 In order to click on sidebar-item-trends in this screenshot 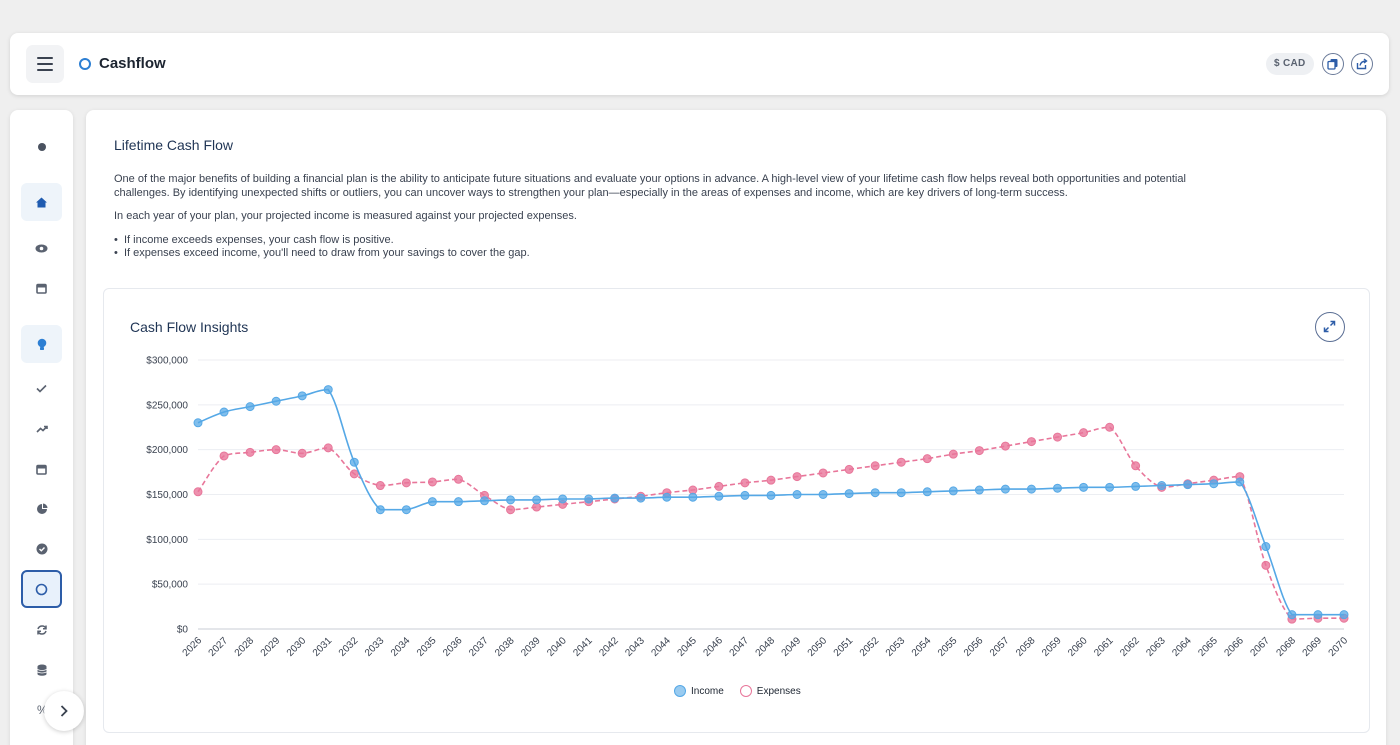, I will do `click(41, 429)`.